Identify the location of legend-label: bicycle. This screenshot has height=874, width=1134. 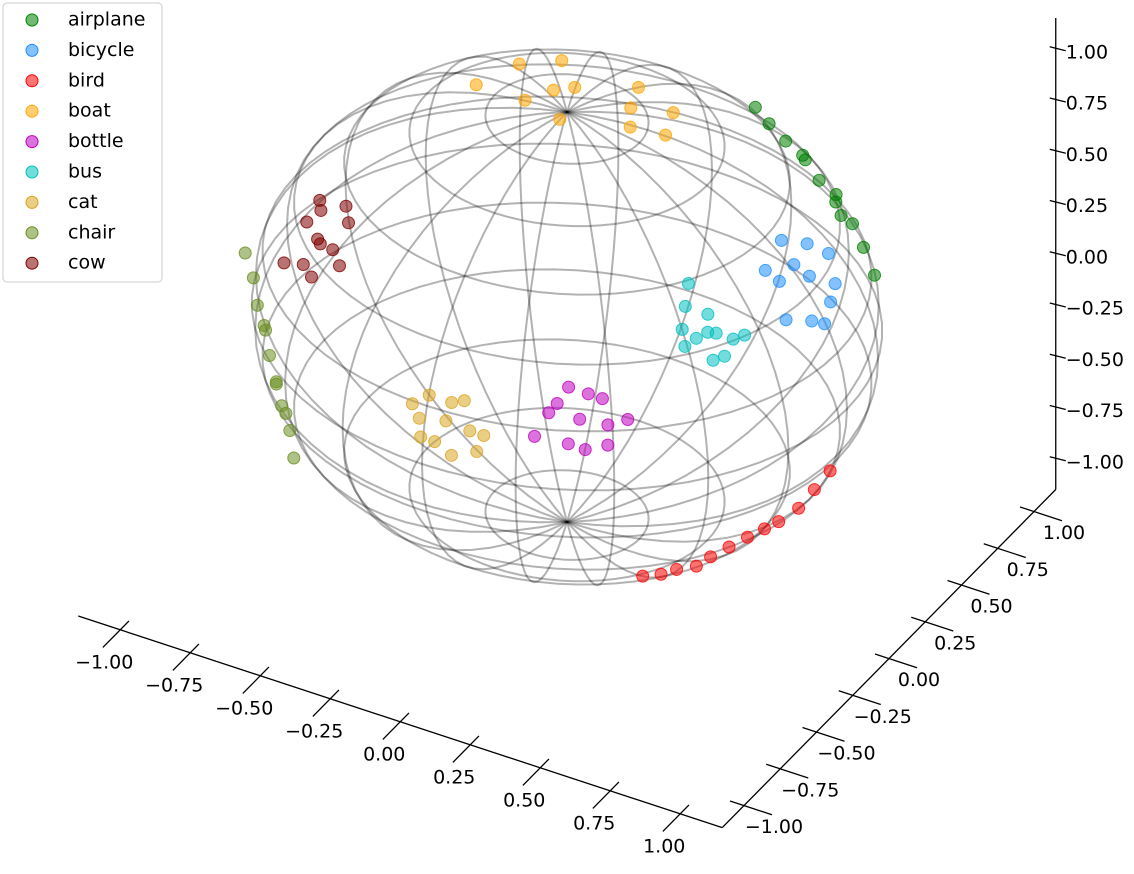
(101, 50).